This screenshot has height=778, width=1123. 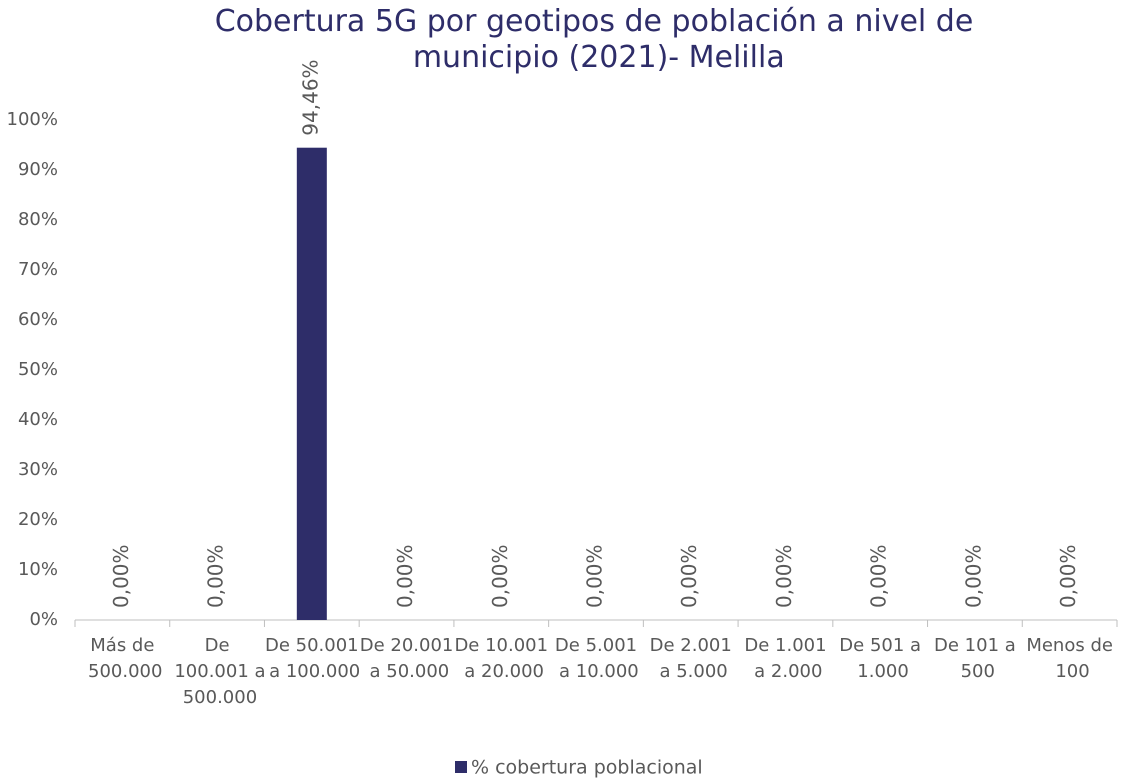 I want to click on y-tick-label: 90%, so click(x=38, y=169).